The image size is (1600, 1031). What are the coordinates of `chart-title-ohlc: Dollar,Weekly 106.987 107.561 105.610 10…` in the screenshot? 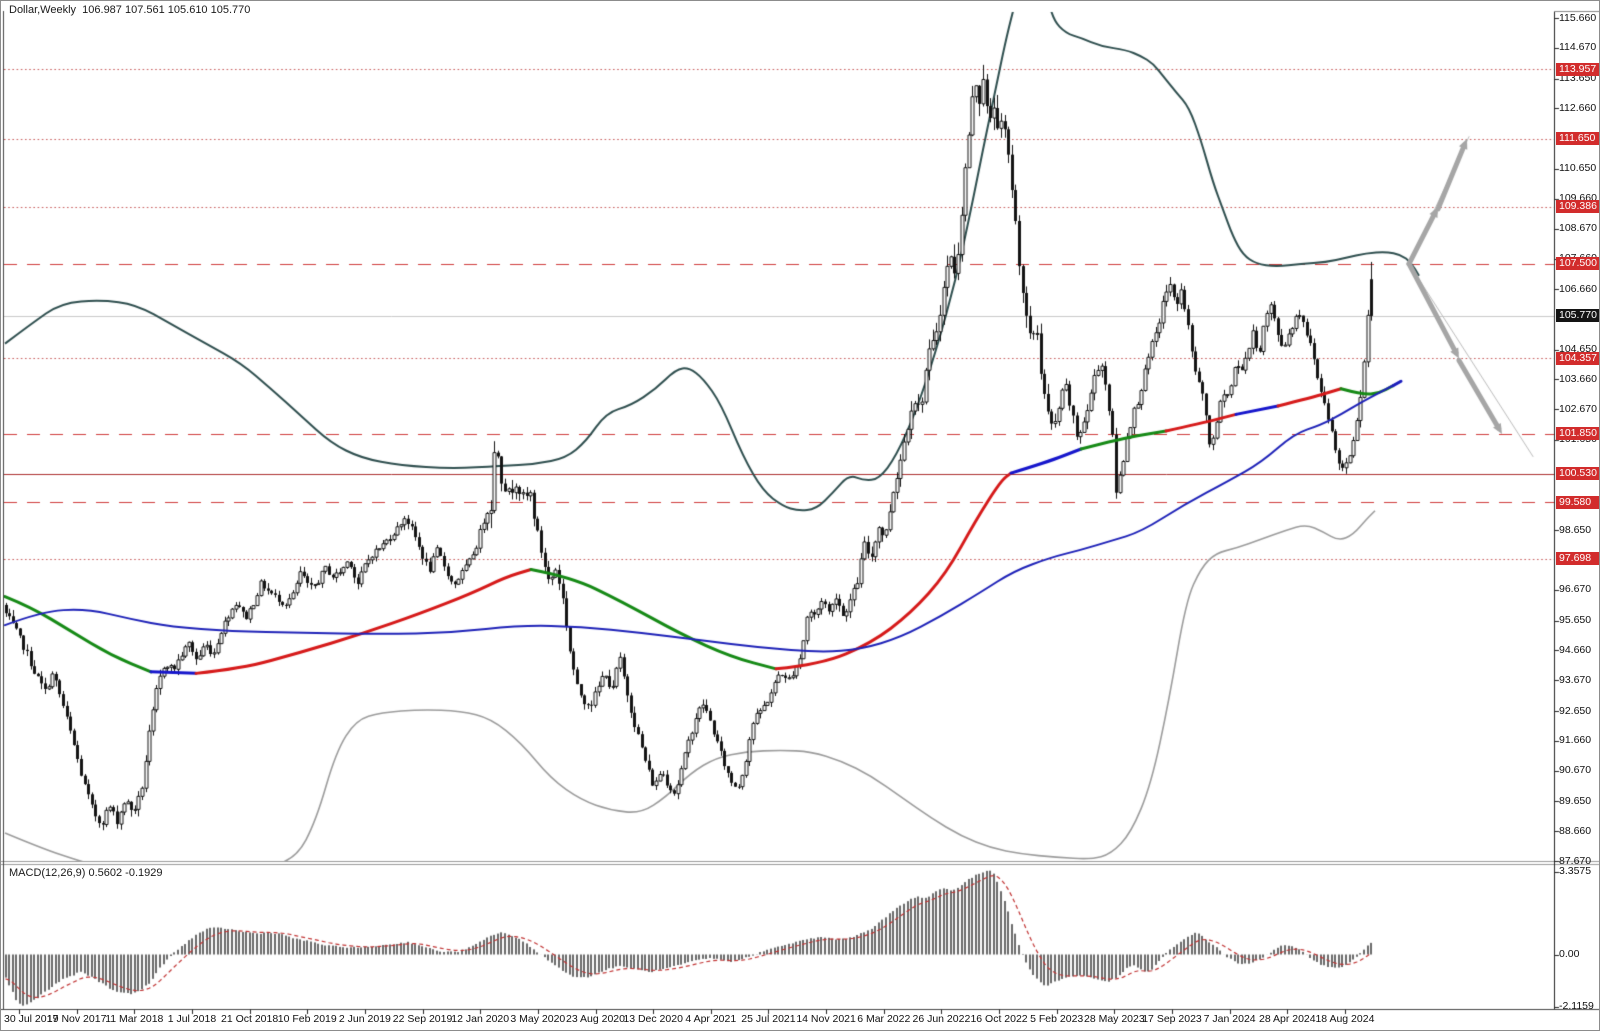 It's located at (130, 10).